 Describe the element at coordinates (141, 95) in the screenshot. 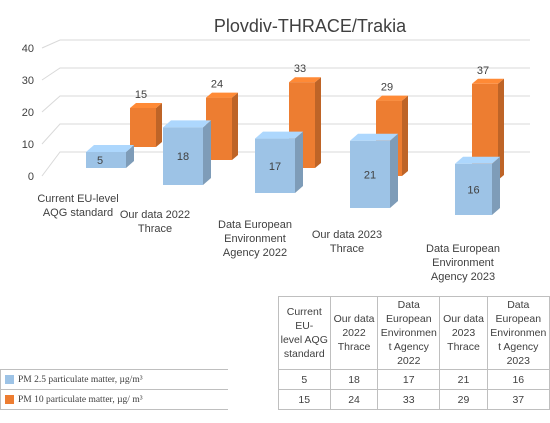

I see `data-label: 15` at that location.